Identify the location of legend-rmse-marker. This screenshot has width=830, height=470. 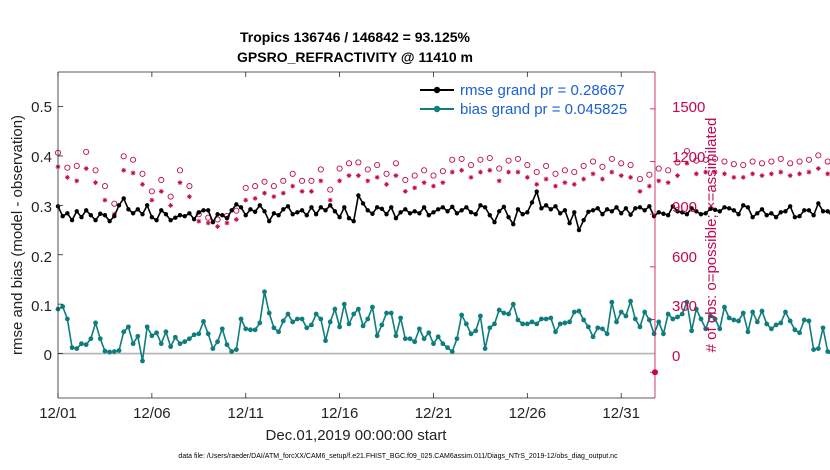
(437, 90).